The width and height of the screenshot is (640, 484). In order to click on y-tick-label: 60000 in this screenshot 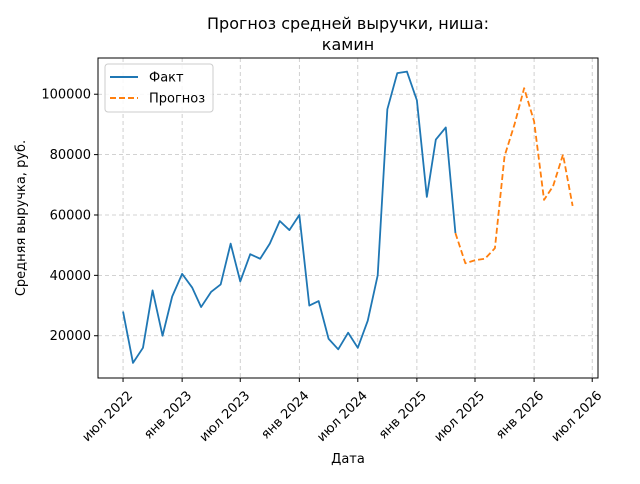, I will do `click(70, 215)`.